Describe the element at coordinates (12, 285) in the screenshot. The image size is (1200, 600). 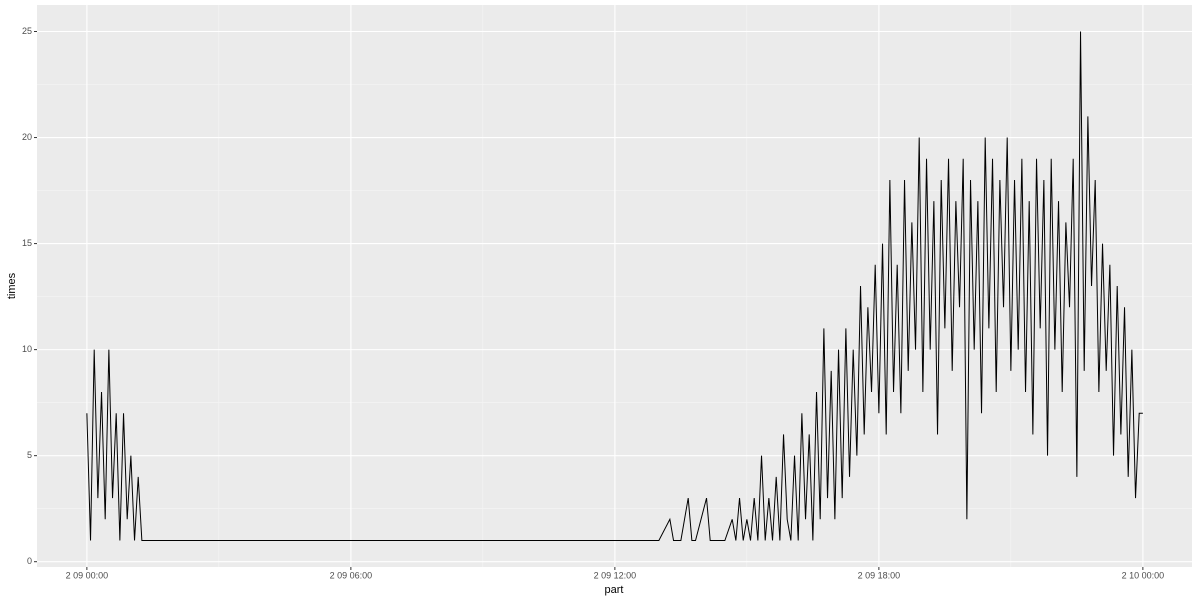
I see `y-axis-title: times` at that location.